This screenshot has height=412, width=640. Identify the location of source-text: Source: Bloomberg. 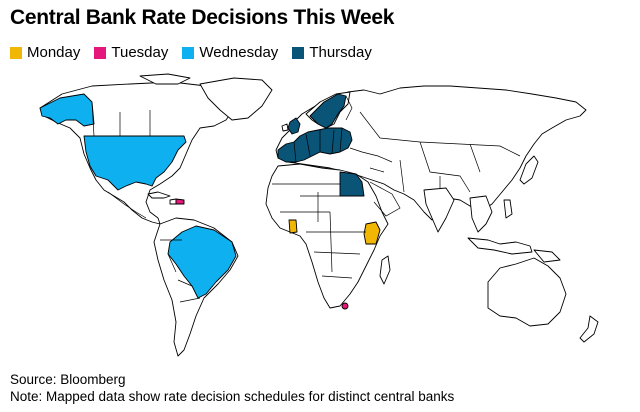
(68, 379).